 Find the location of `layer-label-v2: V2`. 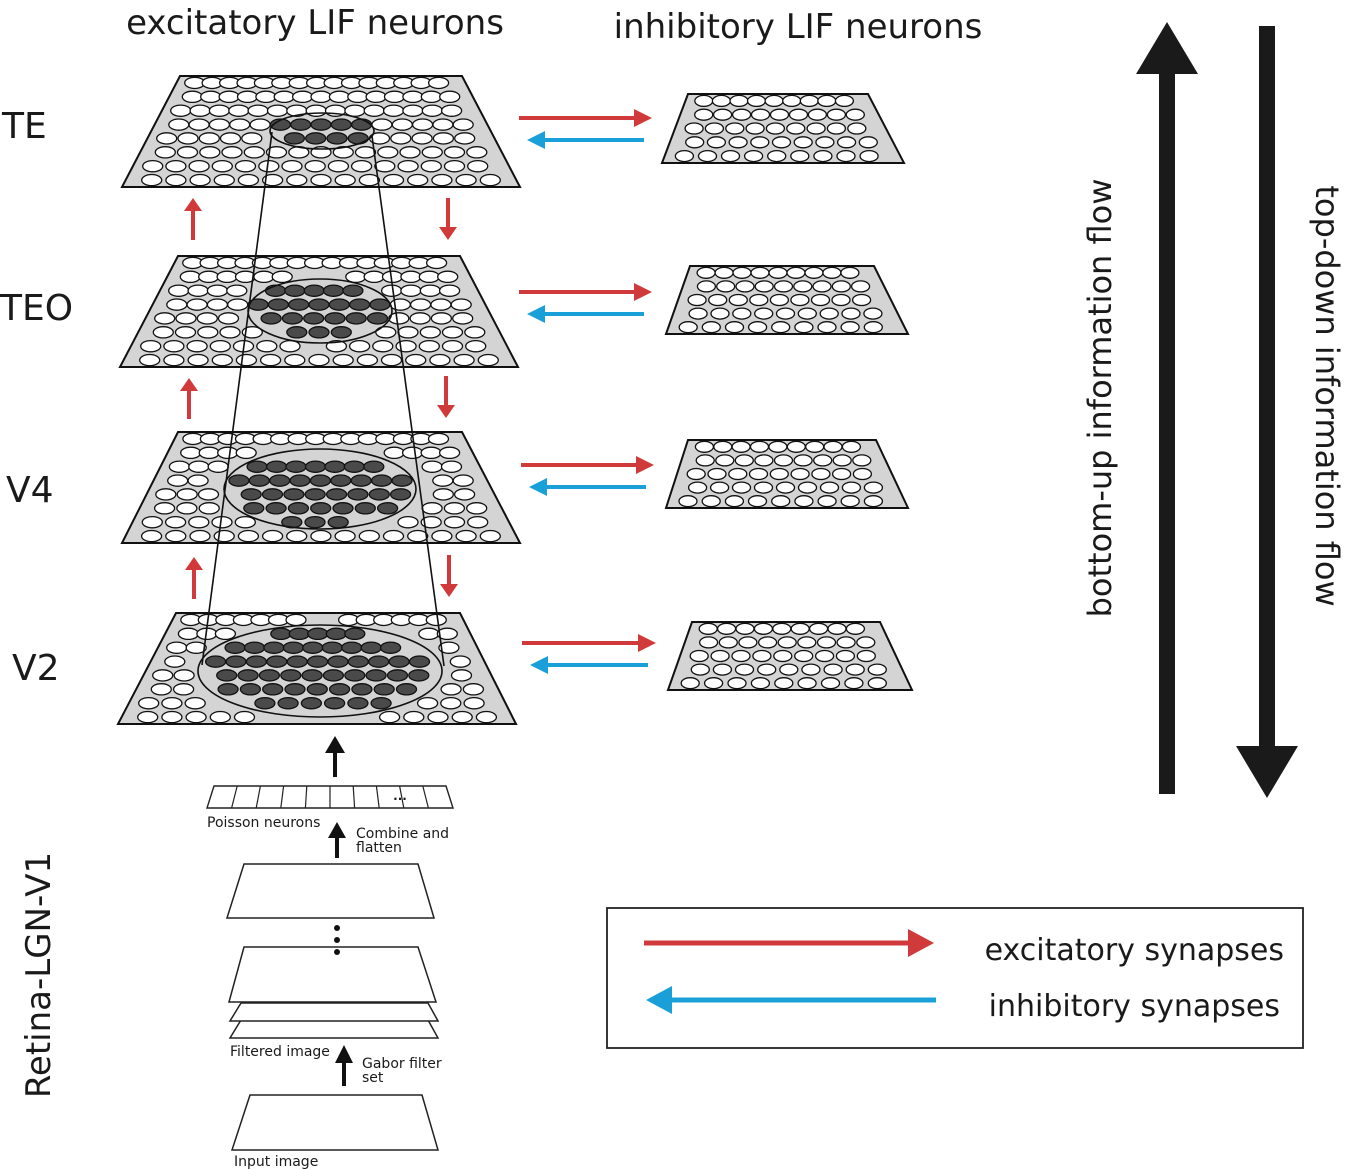

layer-label-v2: V2 is located at coordinates (36, 668).